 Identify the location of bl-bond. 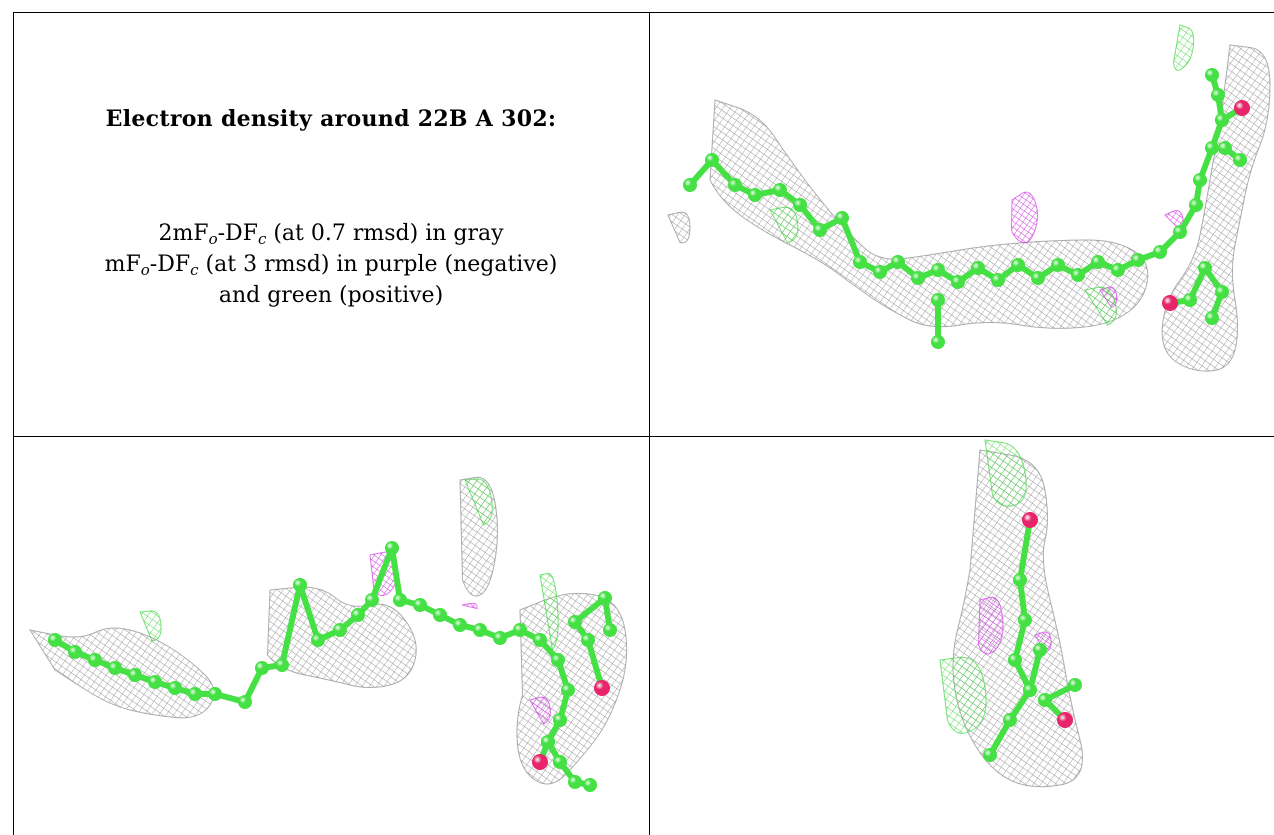
(396, 574).